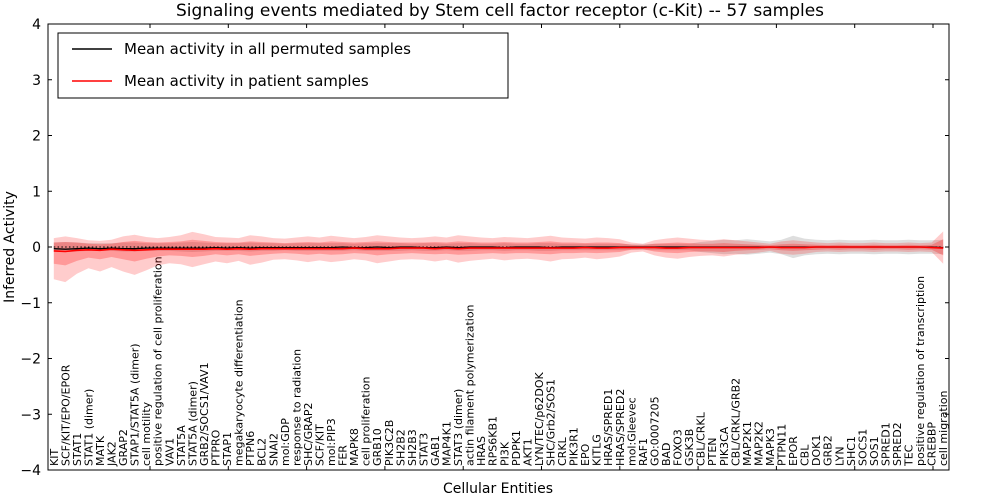 The width and height of the screenshot is (1000, 504). What do you see at coordinates (458, 427) in the screenshot?
I see `x-category-label: STAT3 (dimer)` at bounding box center [458, 427].